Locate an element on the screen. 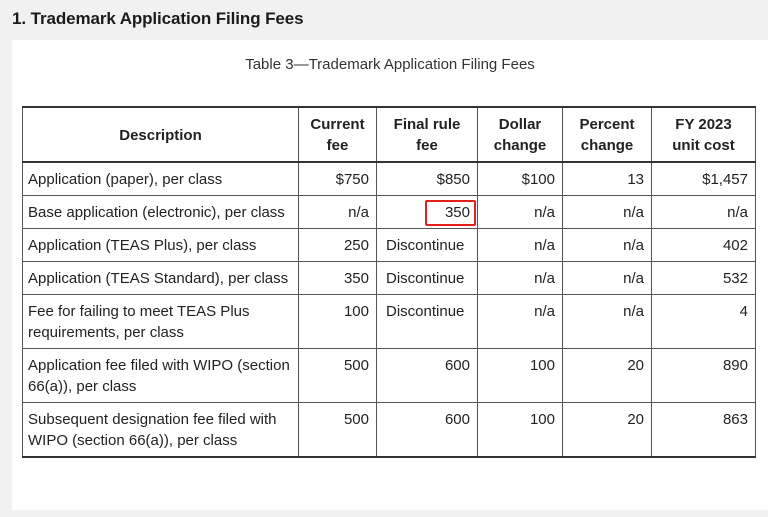  cell-current-fee: $750 is located at coordinates (337, 178).